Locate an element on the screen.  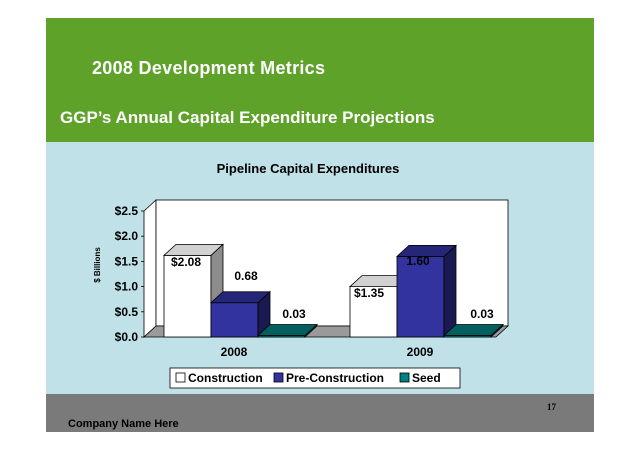
data-label: $1.35 is located at coordinates (369, 293).